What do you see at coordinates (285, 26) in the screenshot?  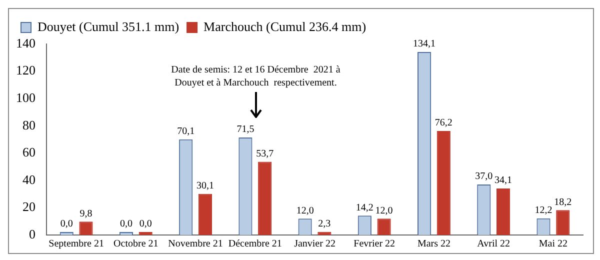 I see `legend-label: Marchouch (Cumul 236.4 mm)` at bounding box center [285, 26].